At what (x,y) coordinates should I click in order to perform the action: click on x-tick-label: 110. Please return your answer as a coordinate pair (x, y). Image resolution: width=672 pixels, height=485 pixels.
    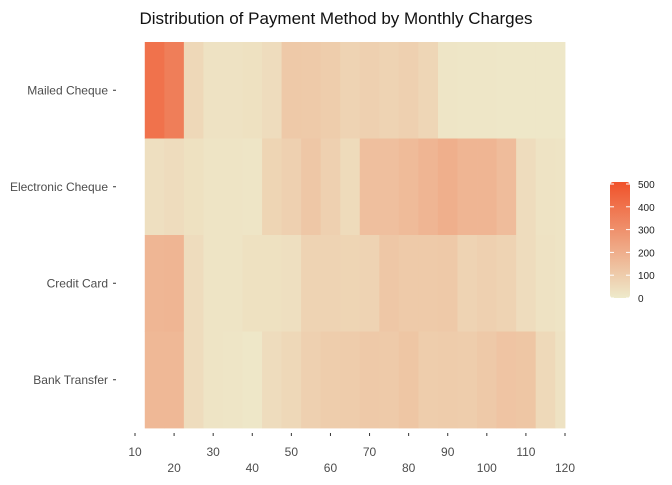
    Looking at the image, I should click on (525, 452).